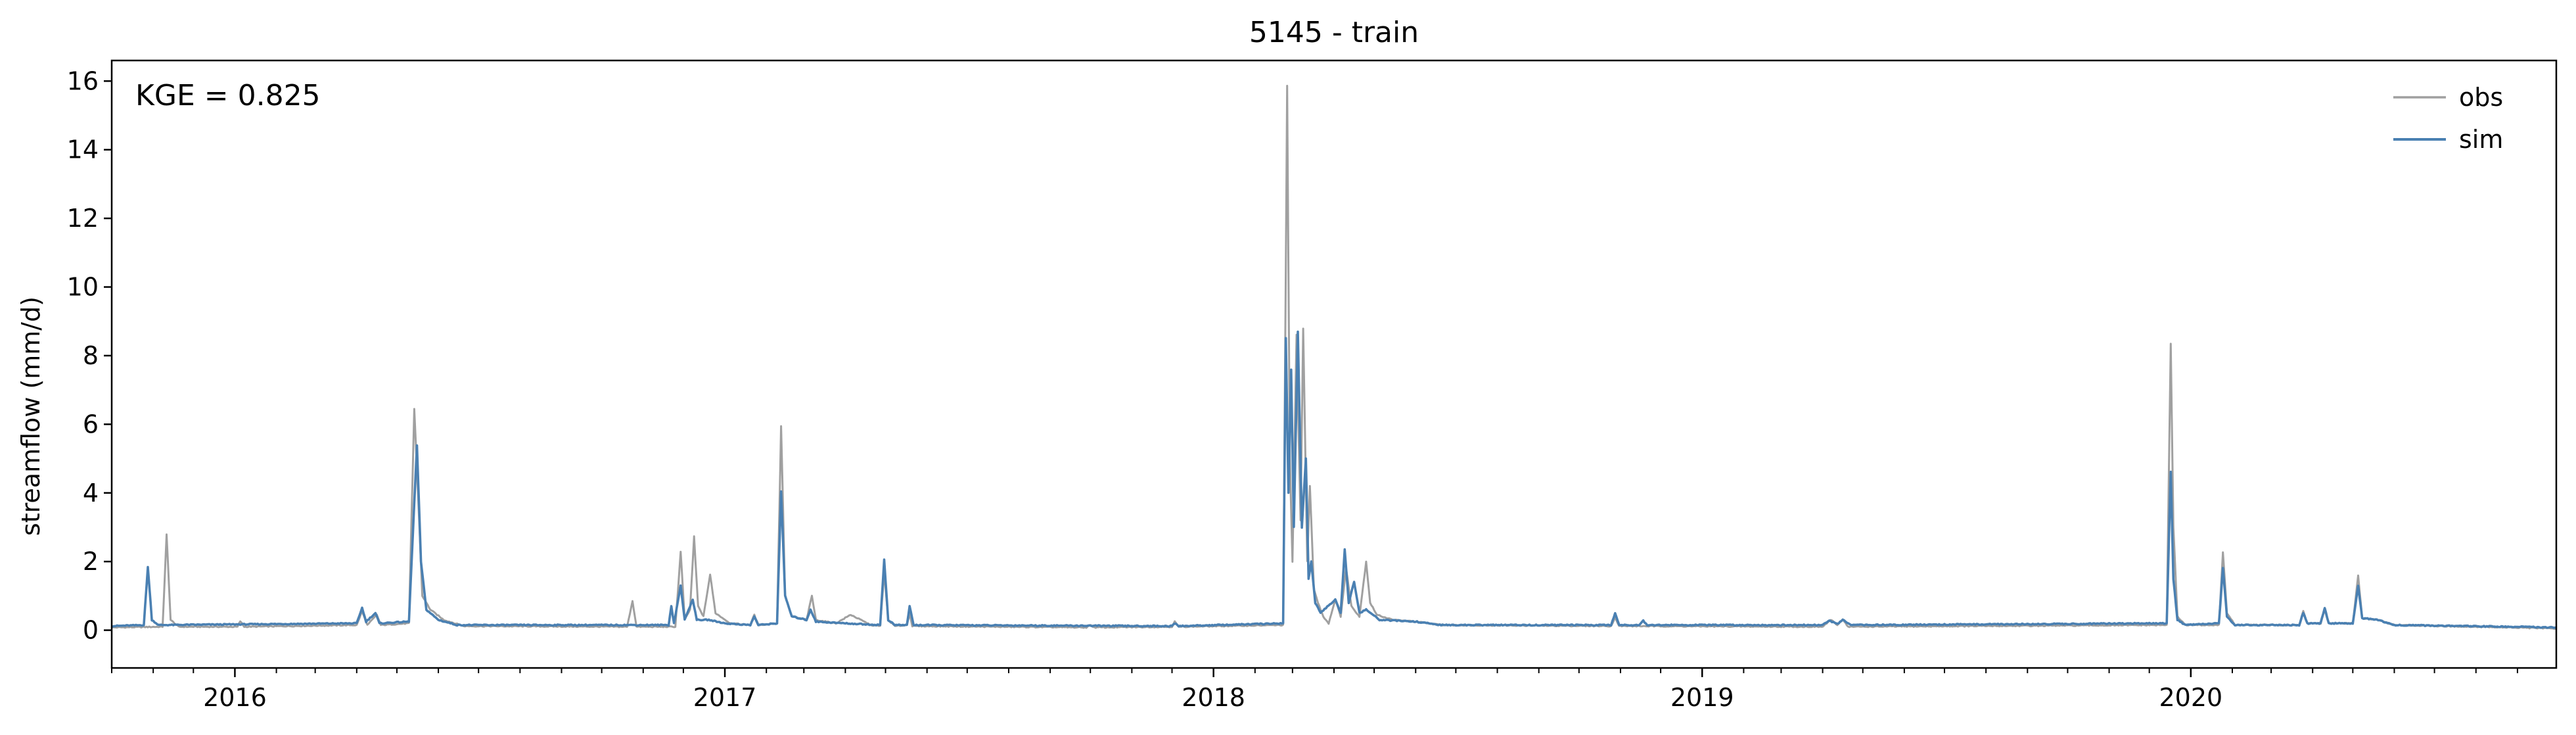 The width and height of the screenshot is (2576, 735). I want to click on y-tick-label: 10, so click(83, 287).